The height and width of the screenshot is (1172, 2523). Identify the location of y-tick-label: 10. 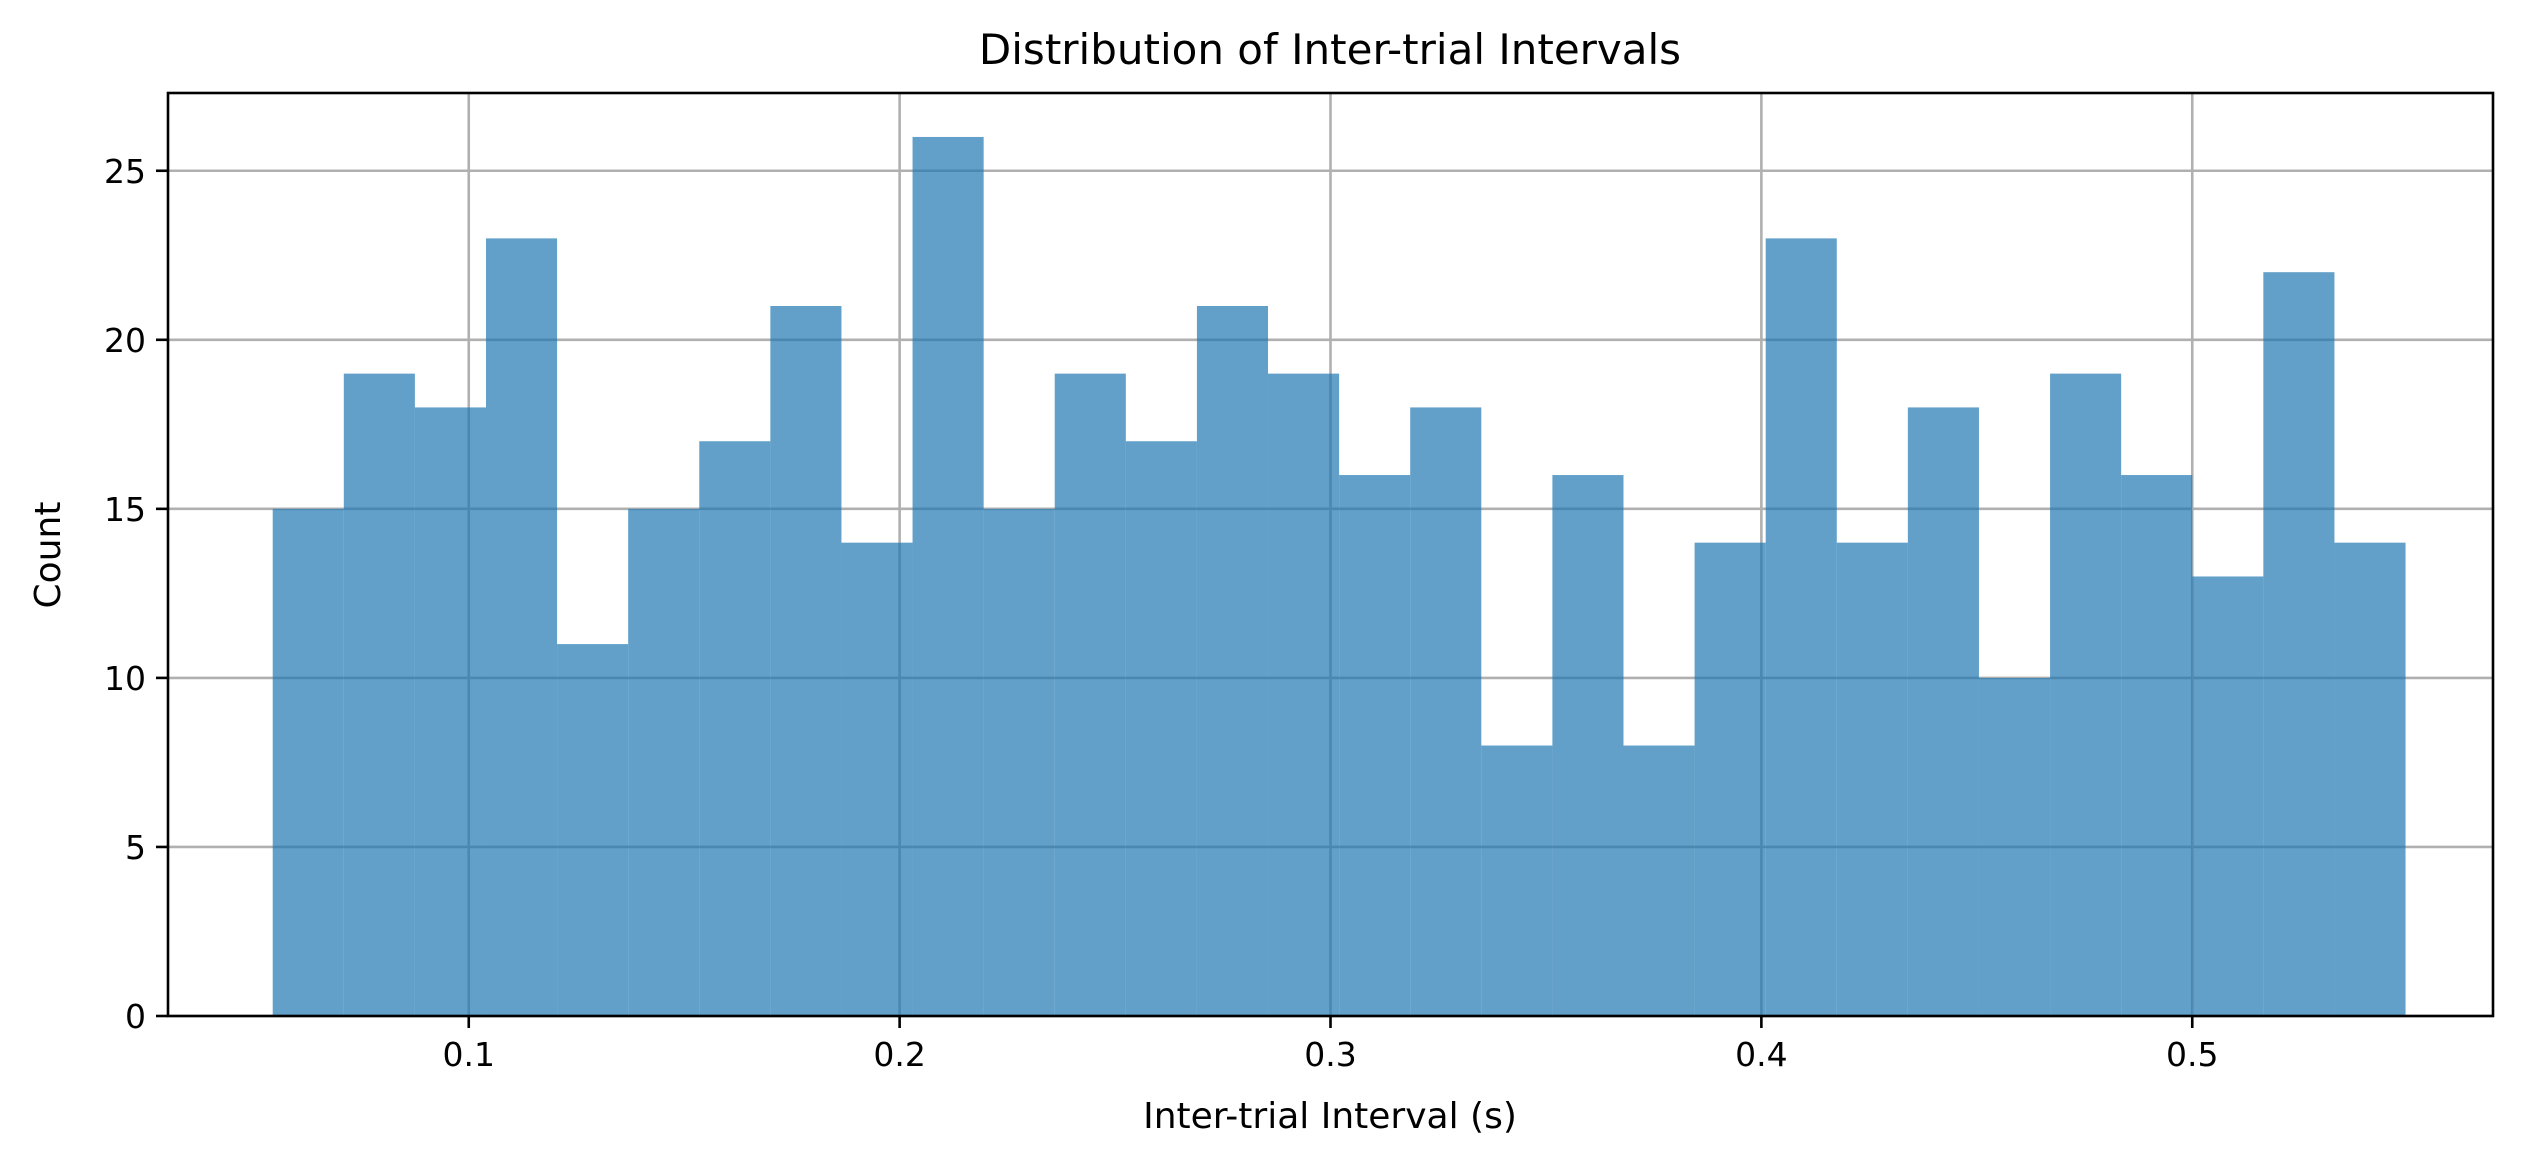
(125, 678).